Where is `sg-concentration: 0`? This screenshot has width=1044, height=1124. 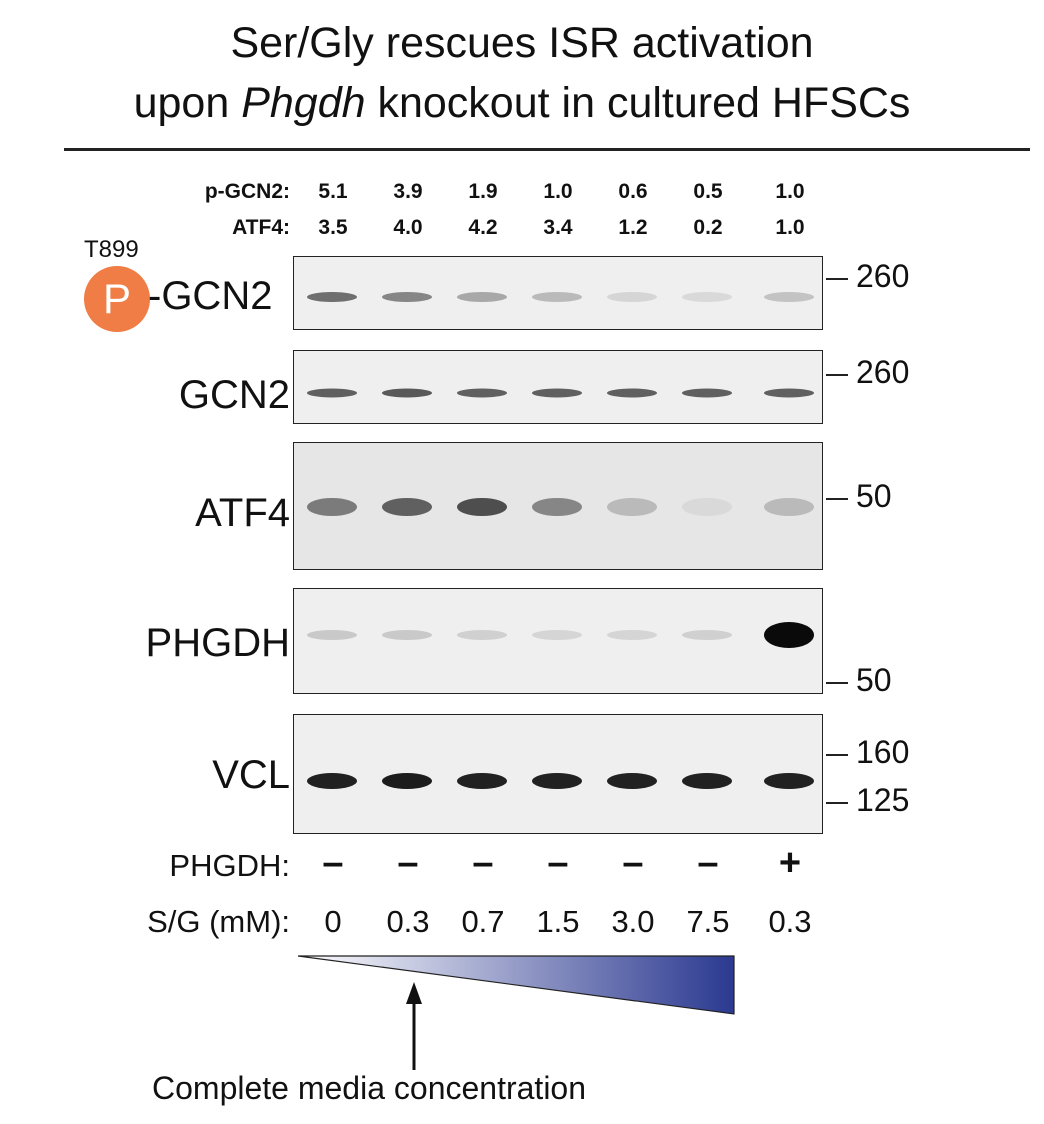 sg-concentration: 0 is located at coordinates (333, 921).